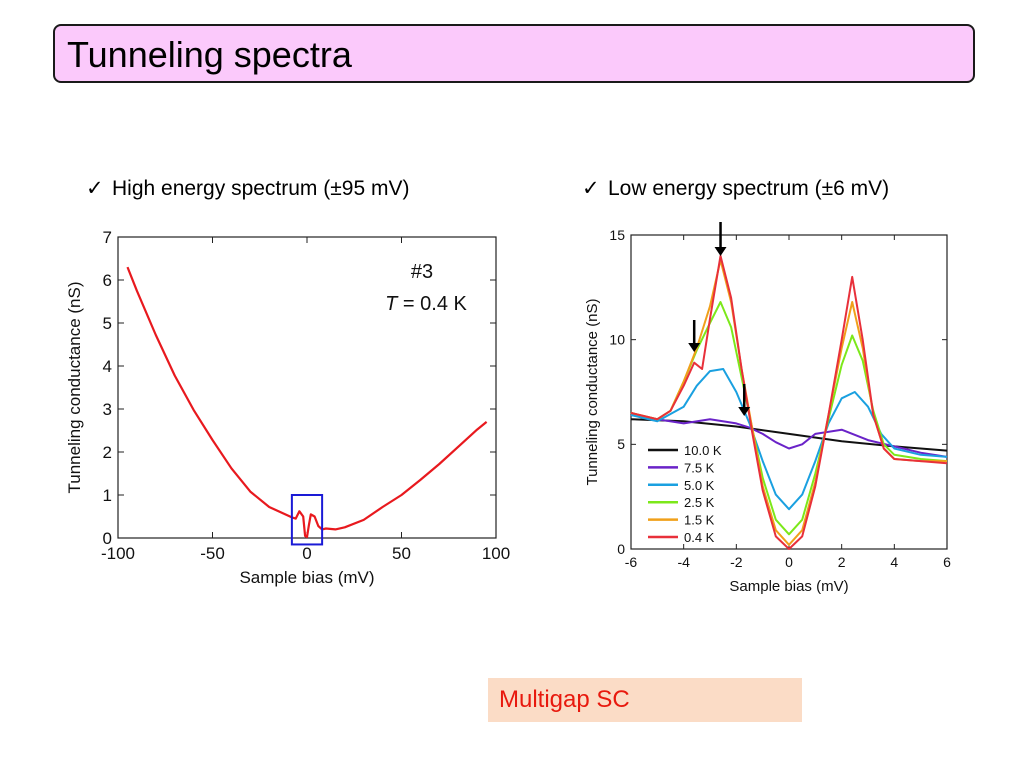  I want to click on y-tick-label: 3, so click(107, 409).